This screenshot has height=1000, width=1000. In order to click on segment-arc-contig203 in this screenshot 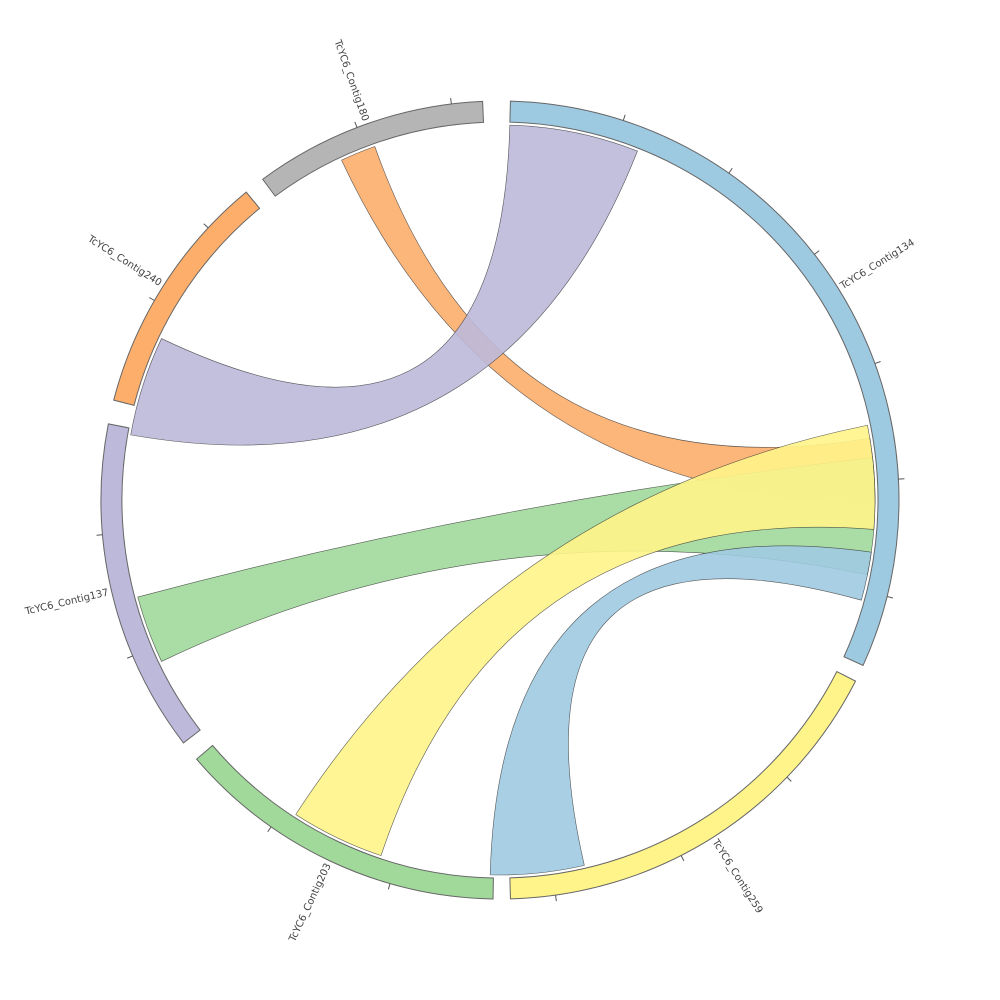, I will do `click(344, 822)`.